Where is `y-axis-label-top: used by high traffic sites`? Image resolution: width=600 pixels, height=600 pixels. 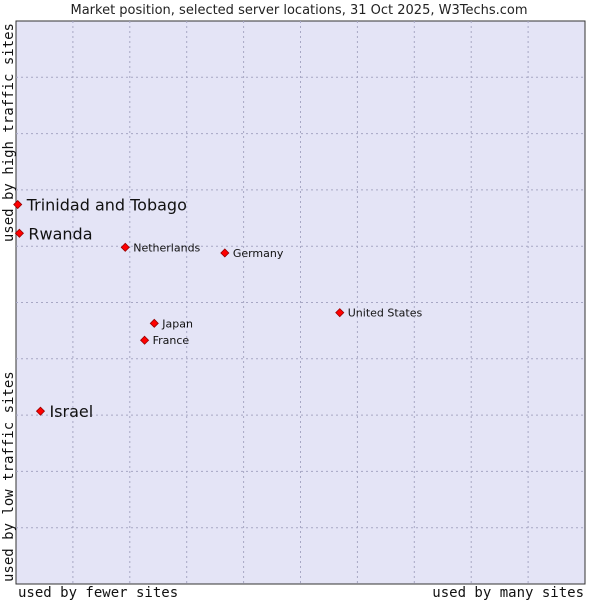 y-axis-label-top: used by high traffic sites is located at coordinates (9, 132).